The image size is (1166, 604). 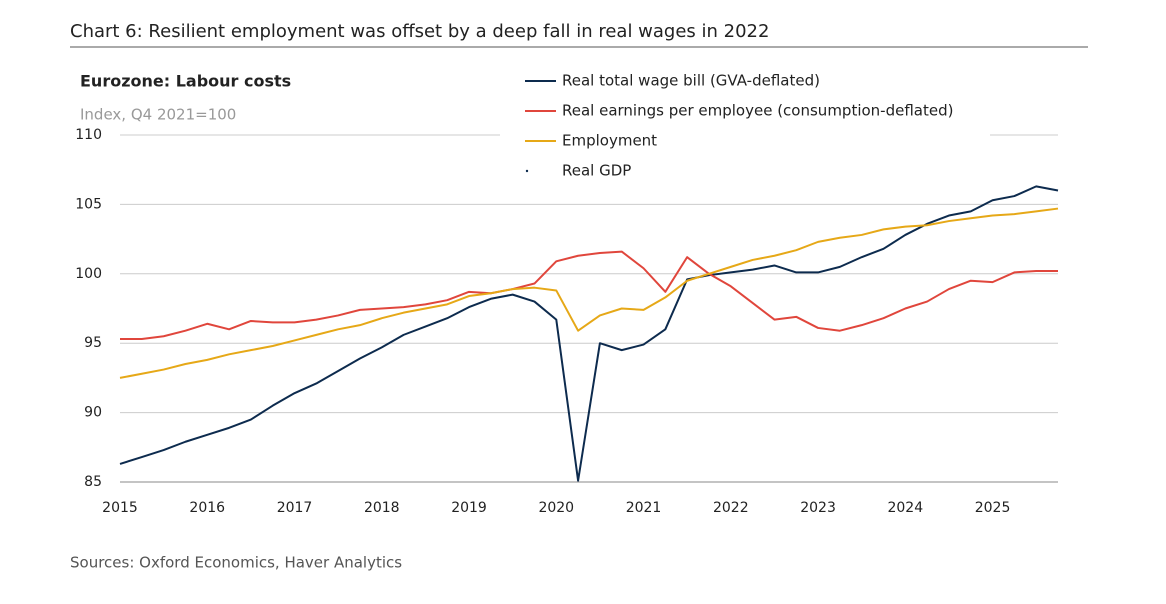 I want to click on series-line, so click(x=589, y=295).